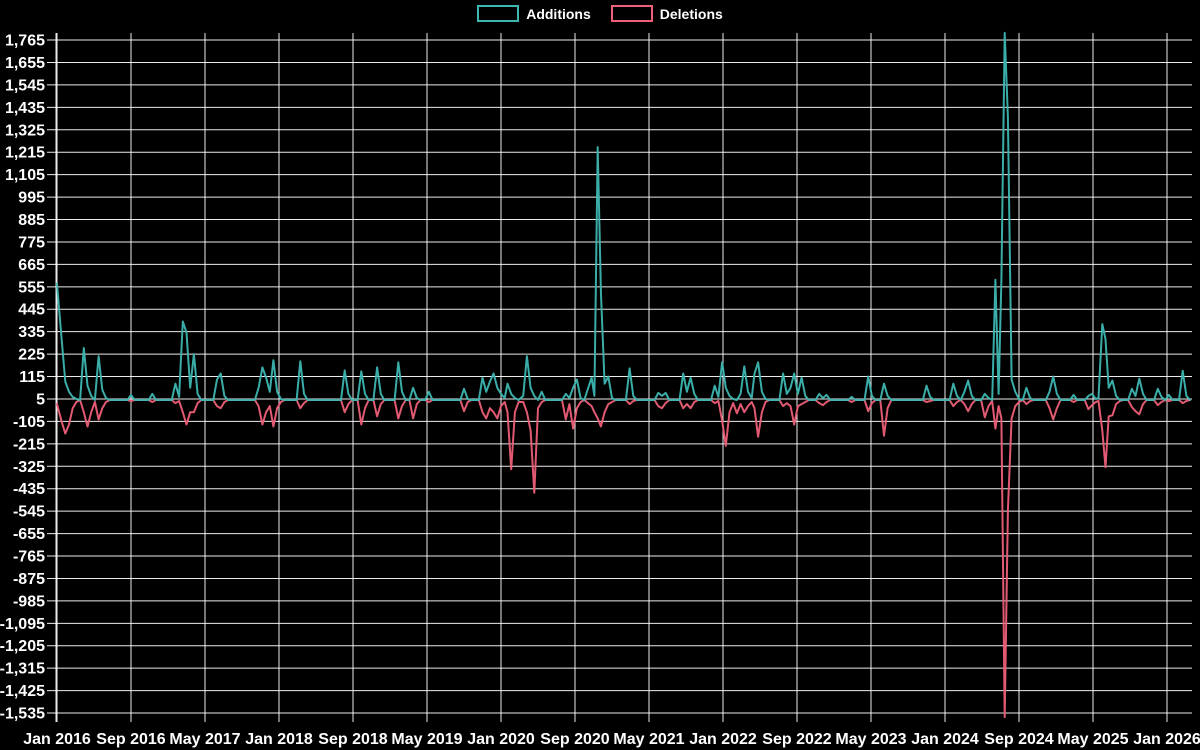 Image resolution: width=1200 pixels, height=750 pixels. I want to click on y-axis-label: 1,215, so click(25, 153).